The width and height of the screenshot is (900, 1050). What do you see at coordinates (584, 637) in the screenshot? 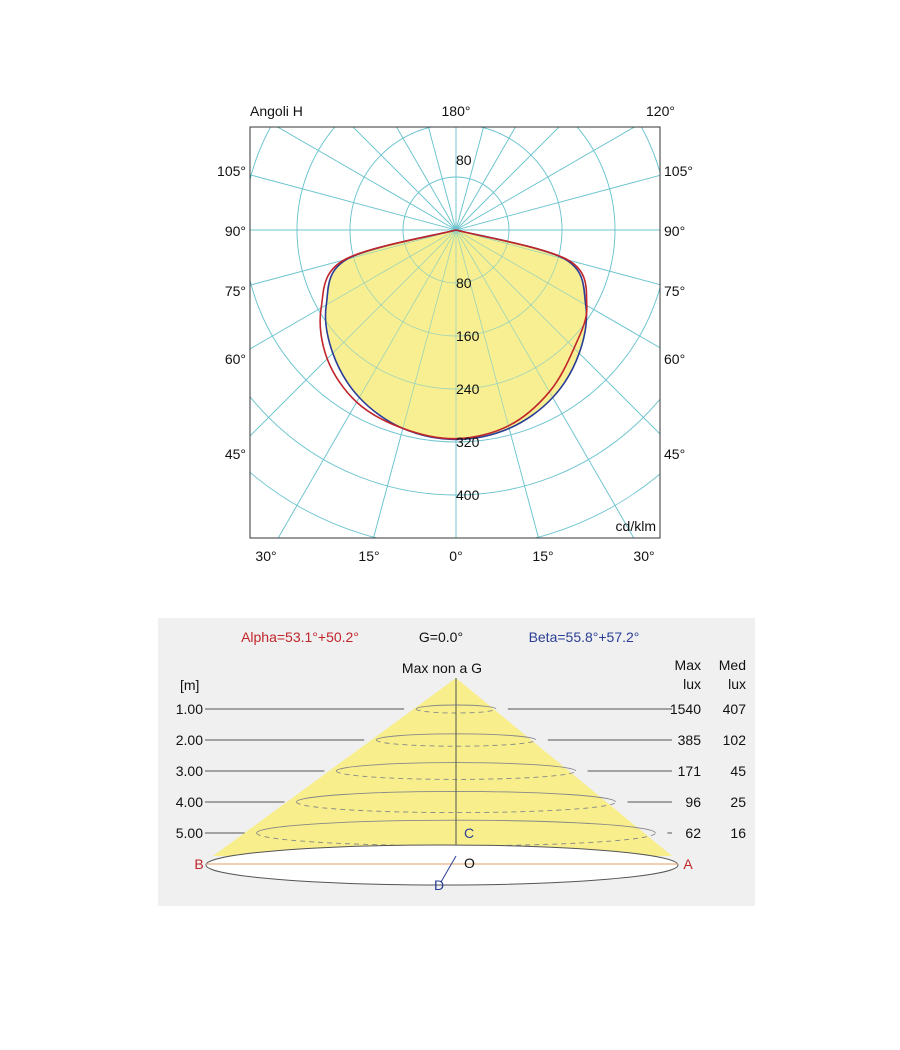
I see `beta-label: Beta=55.8°+57.2°` at bounding box center [584, 637].